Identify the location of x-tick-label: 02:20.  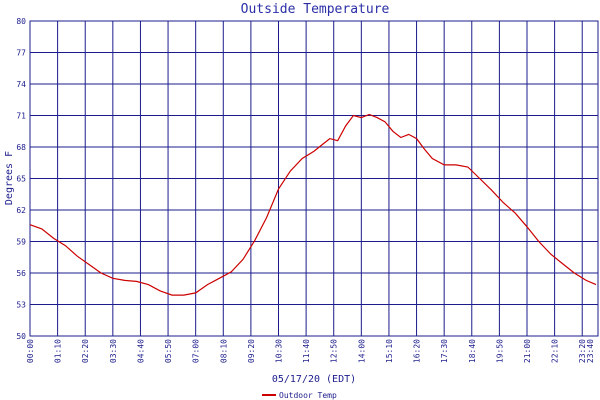
(85, 351).